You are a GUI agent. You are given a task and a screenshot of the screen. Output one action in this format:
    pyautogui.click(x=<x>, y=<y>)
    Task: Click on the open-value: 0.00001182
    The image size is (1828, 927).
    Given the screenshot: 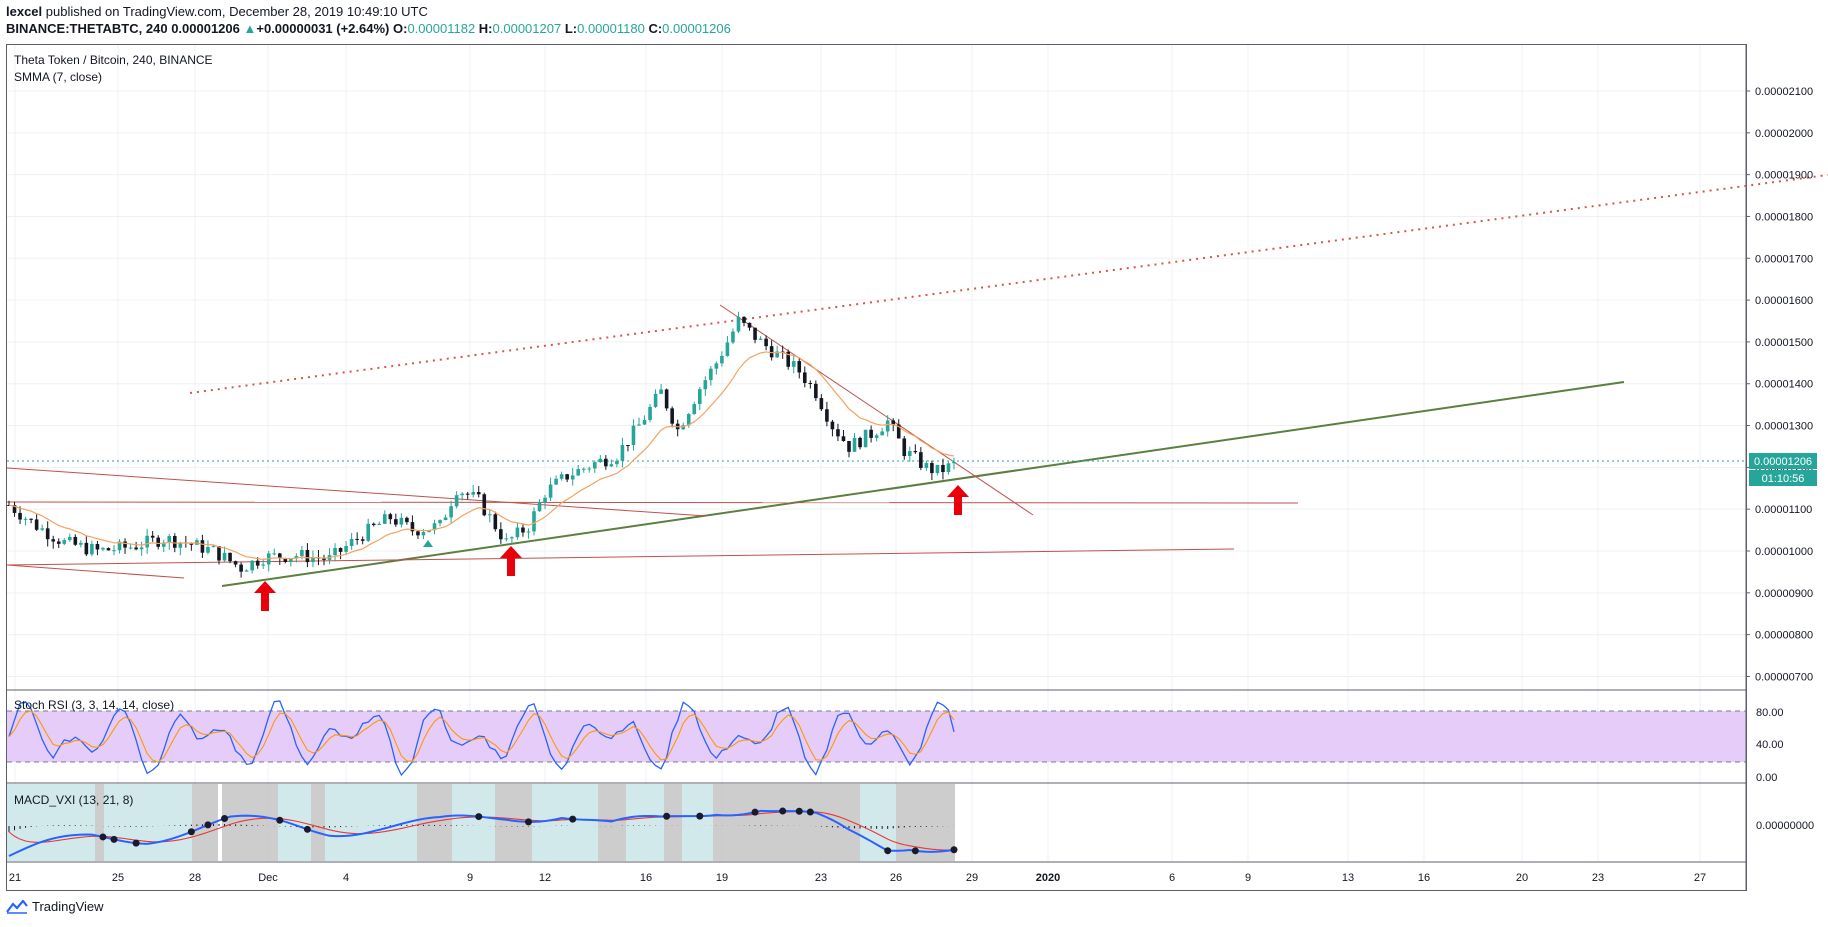 What is the action you would take?
    pyautogui.click(x=441, y=28)
    